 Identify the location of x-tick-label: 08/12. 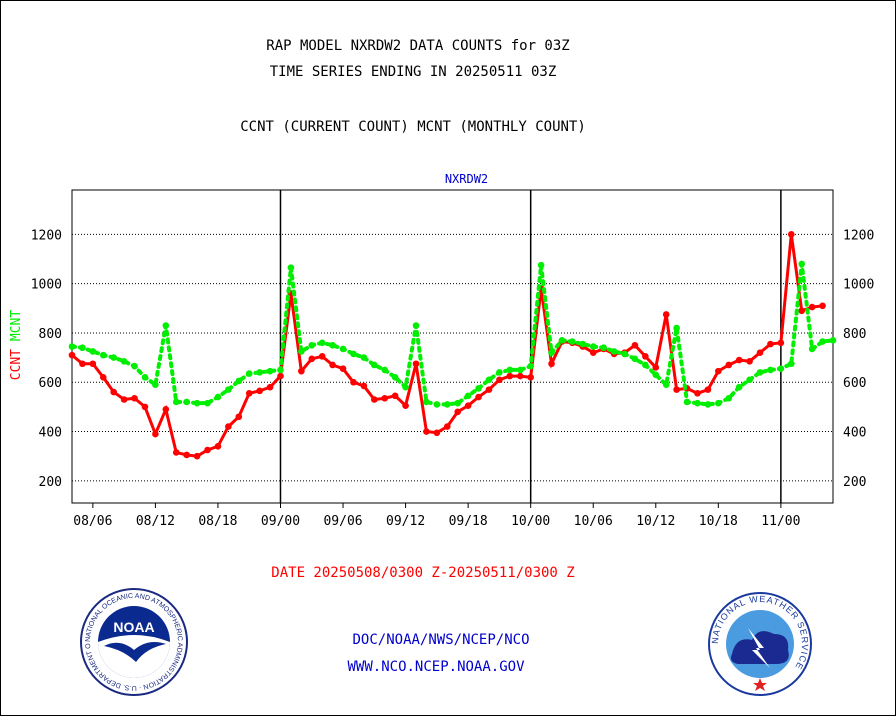
(155, 521).